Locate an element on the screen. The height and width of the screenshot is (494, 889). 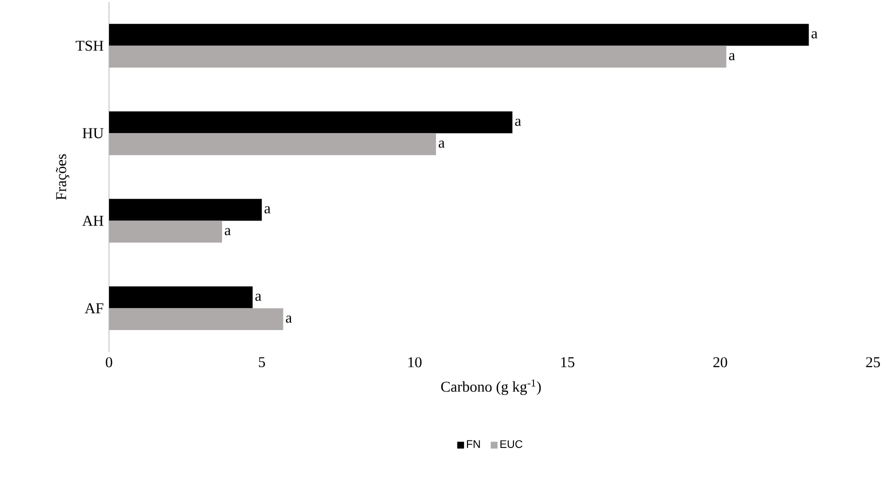
x-tick-label: 25 is located at coordinates (873, 362).